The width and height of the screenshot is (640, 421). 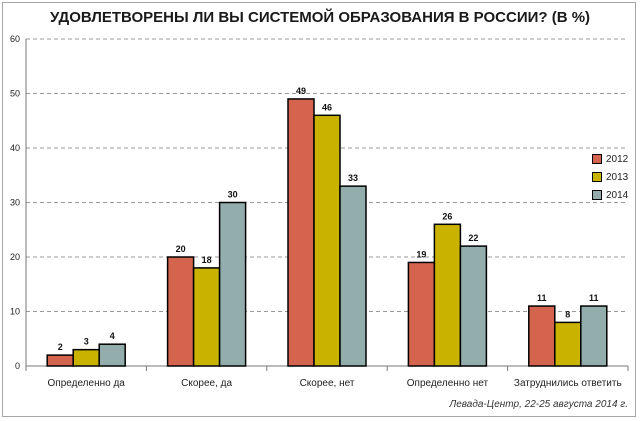 I want to click on source-note: Левада-Центр, 22-25 августа 2014 г., so click(x=538, y=404).